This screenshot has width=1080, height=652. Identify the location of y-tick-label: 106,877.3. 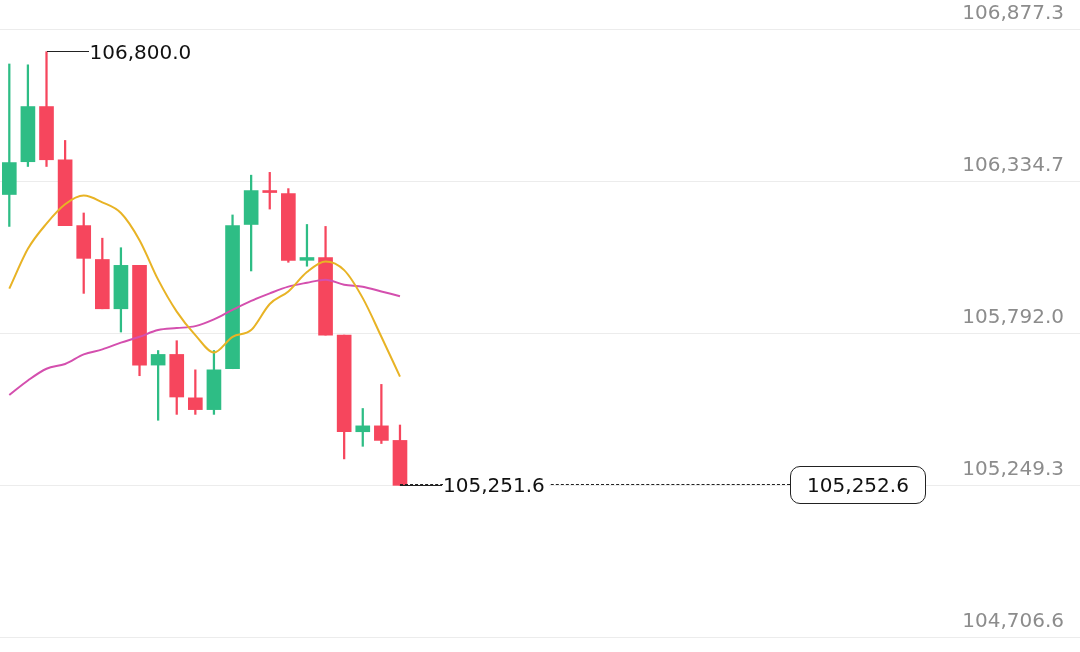
(1013, 12).